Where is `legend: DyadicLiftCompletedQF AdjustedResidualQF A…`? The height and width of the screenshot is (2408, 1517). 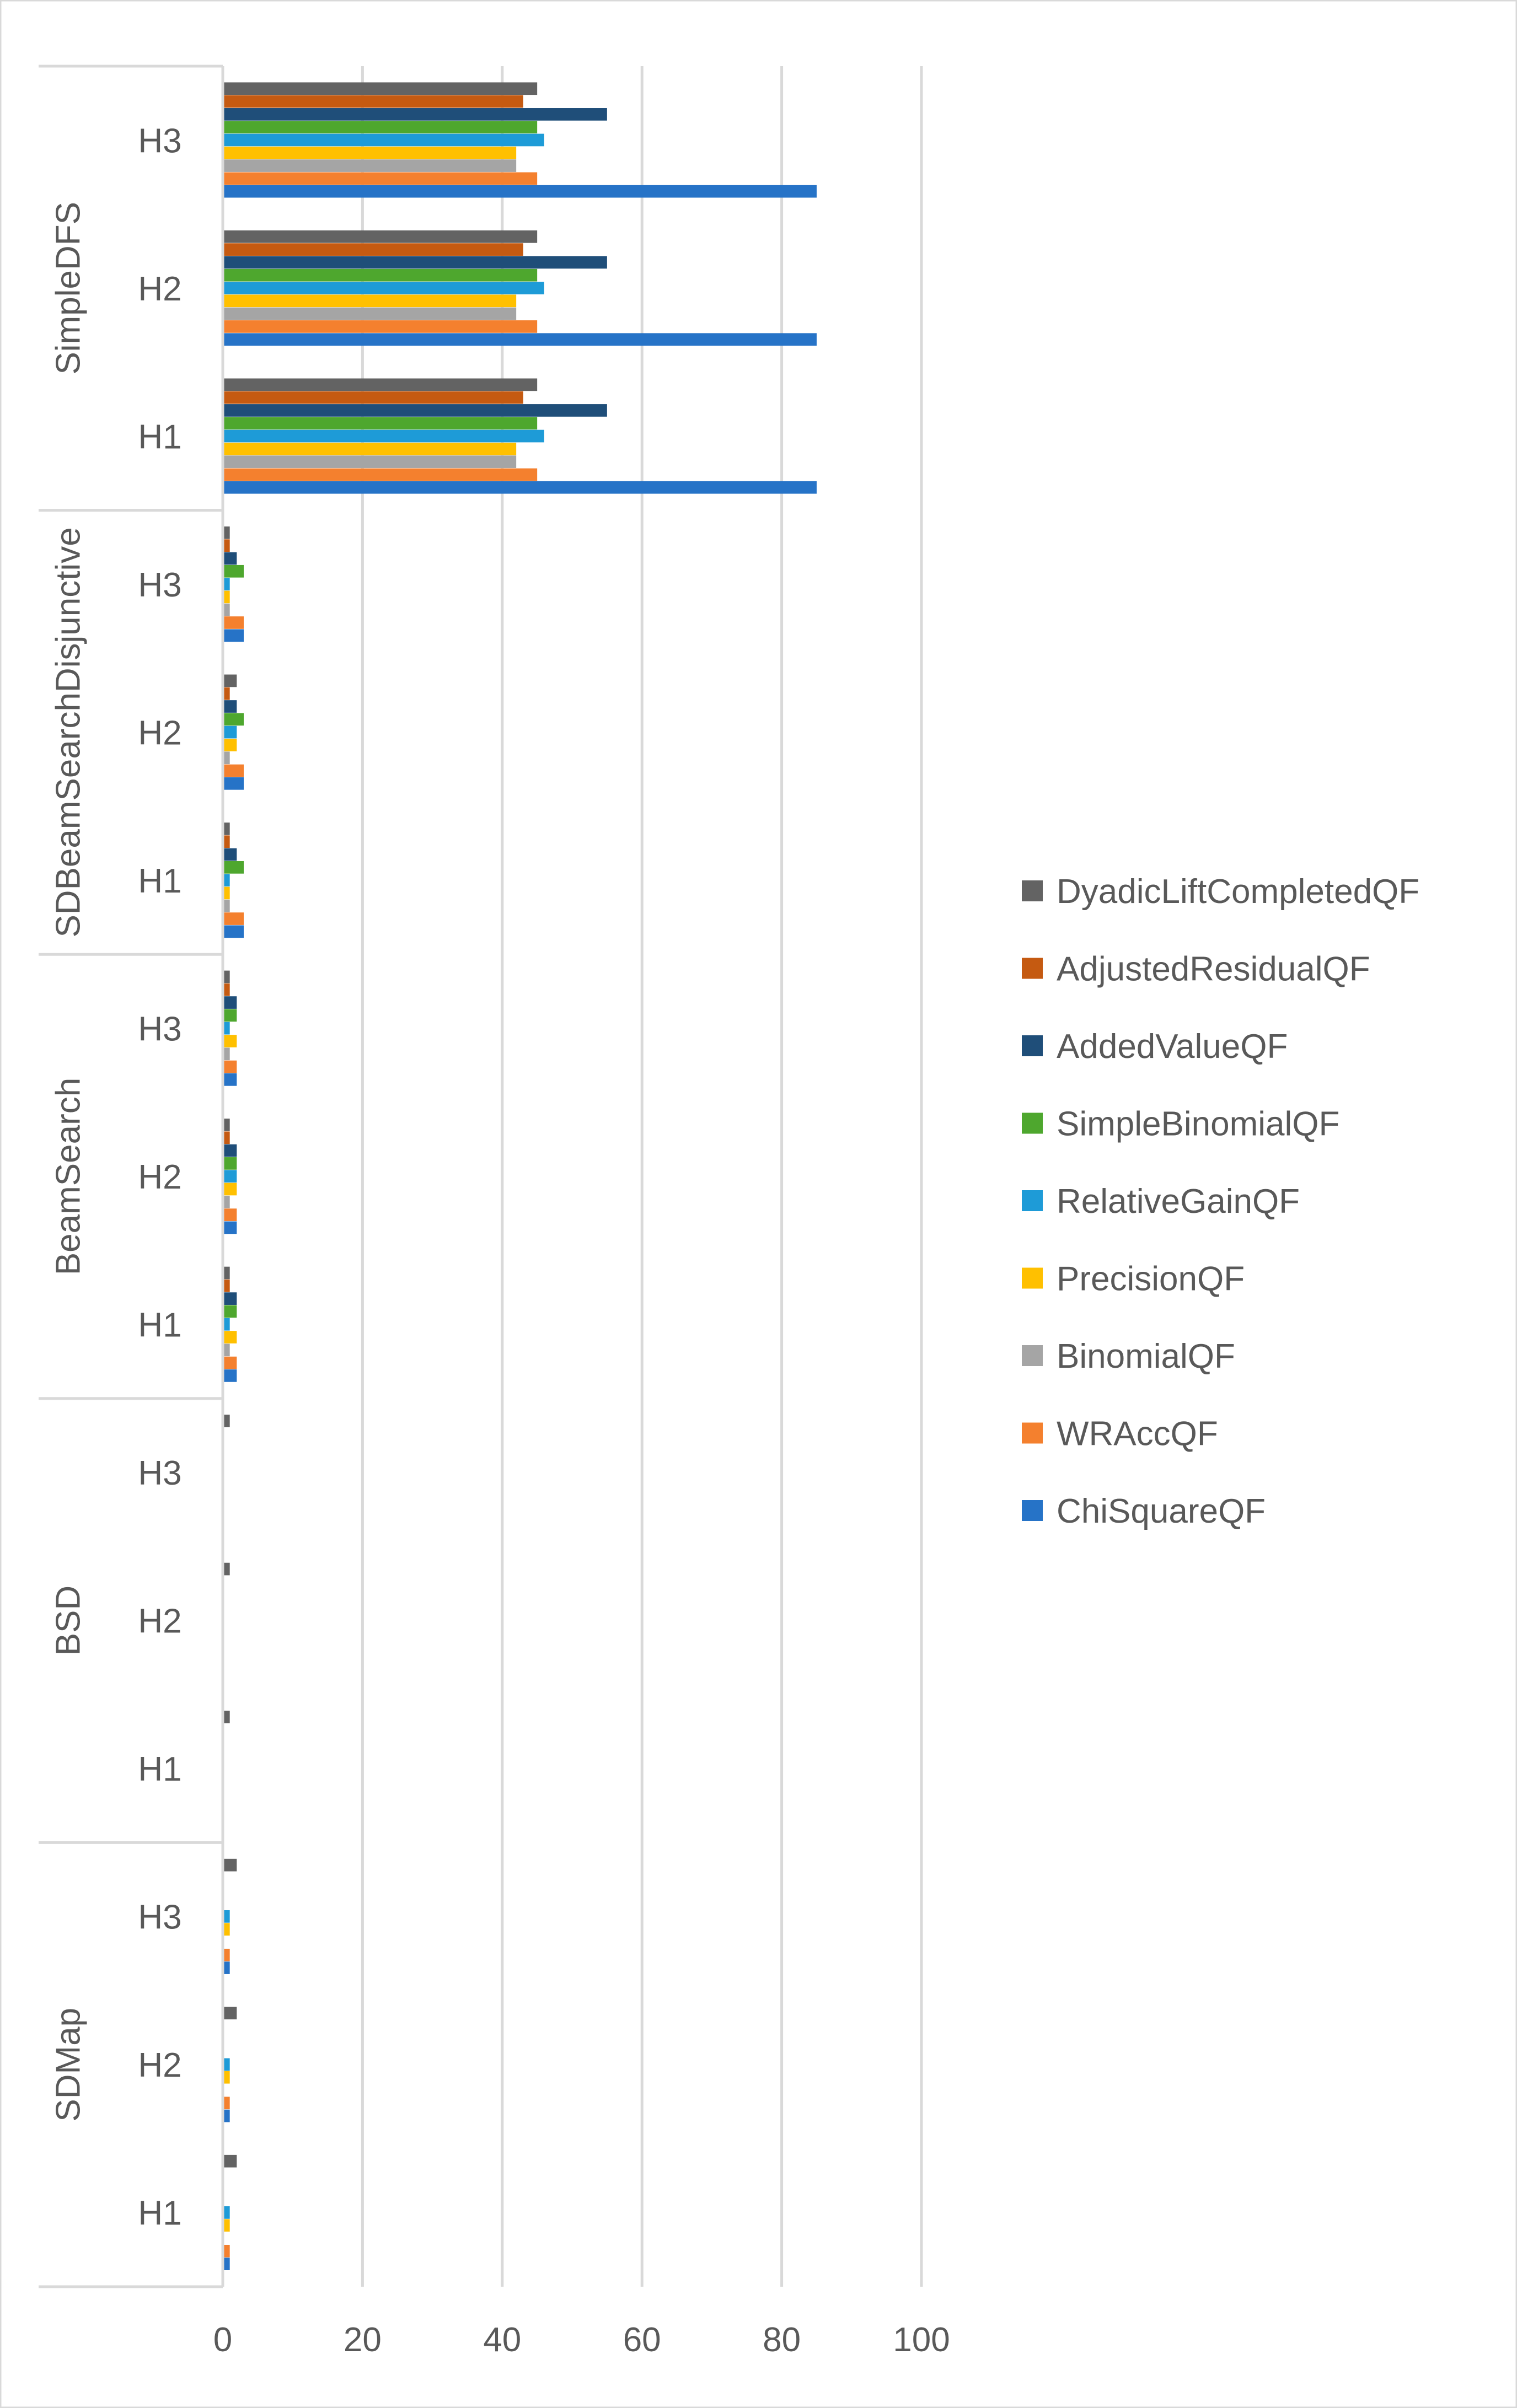
legend: DyadicLiftCompletedQF AdjustedResidualQF A… is located at coordinates (1220, 1201).